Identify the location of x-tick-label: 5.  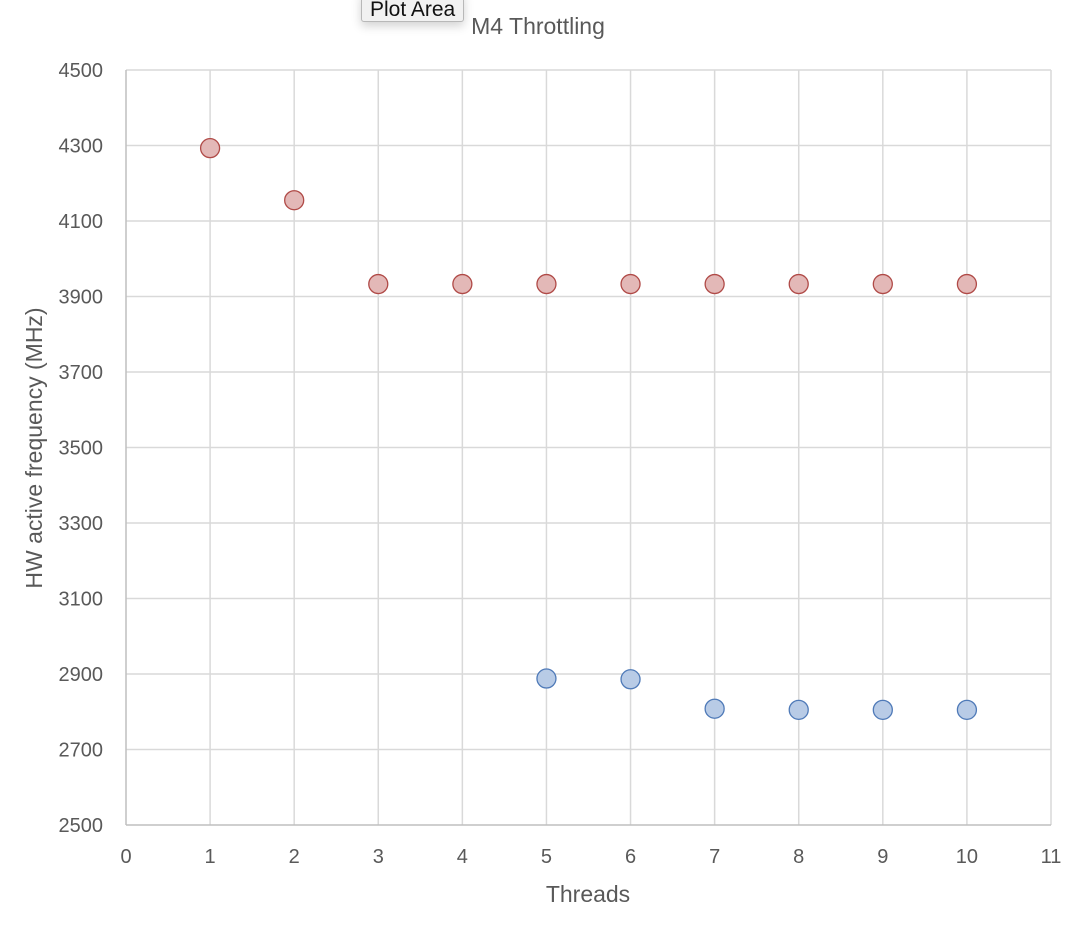
(546, 857).